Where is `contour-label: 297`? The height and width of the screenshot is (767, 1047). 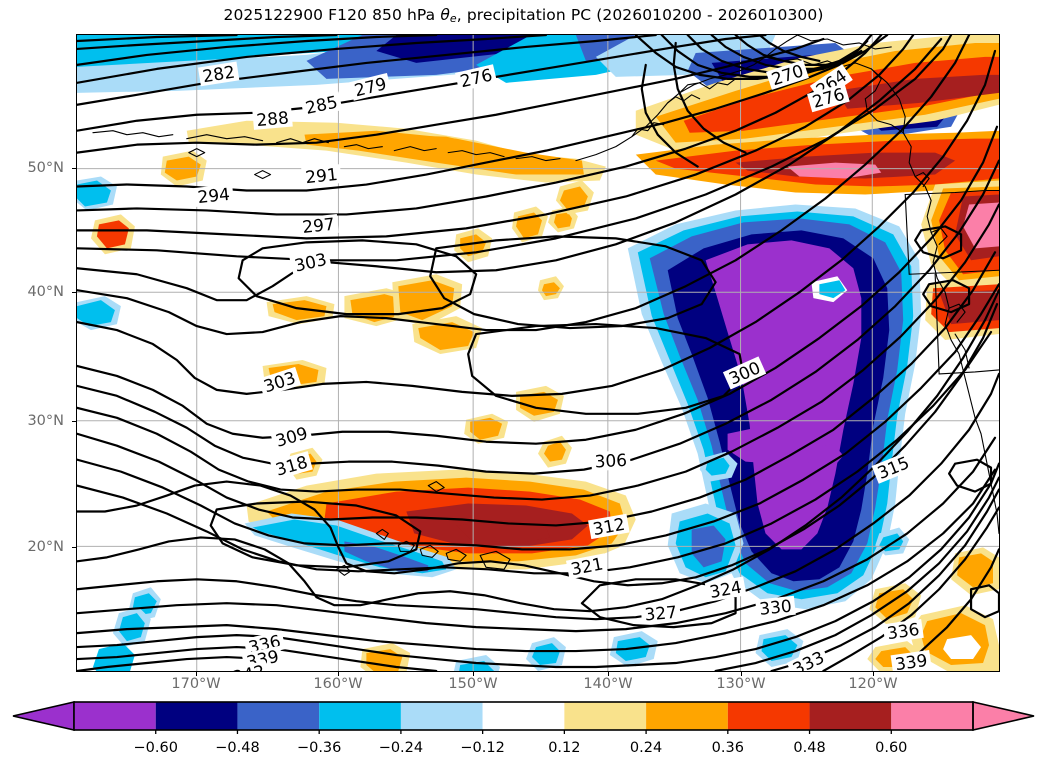
contour-label: 297 is located at coordinates (318, 225).